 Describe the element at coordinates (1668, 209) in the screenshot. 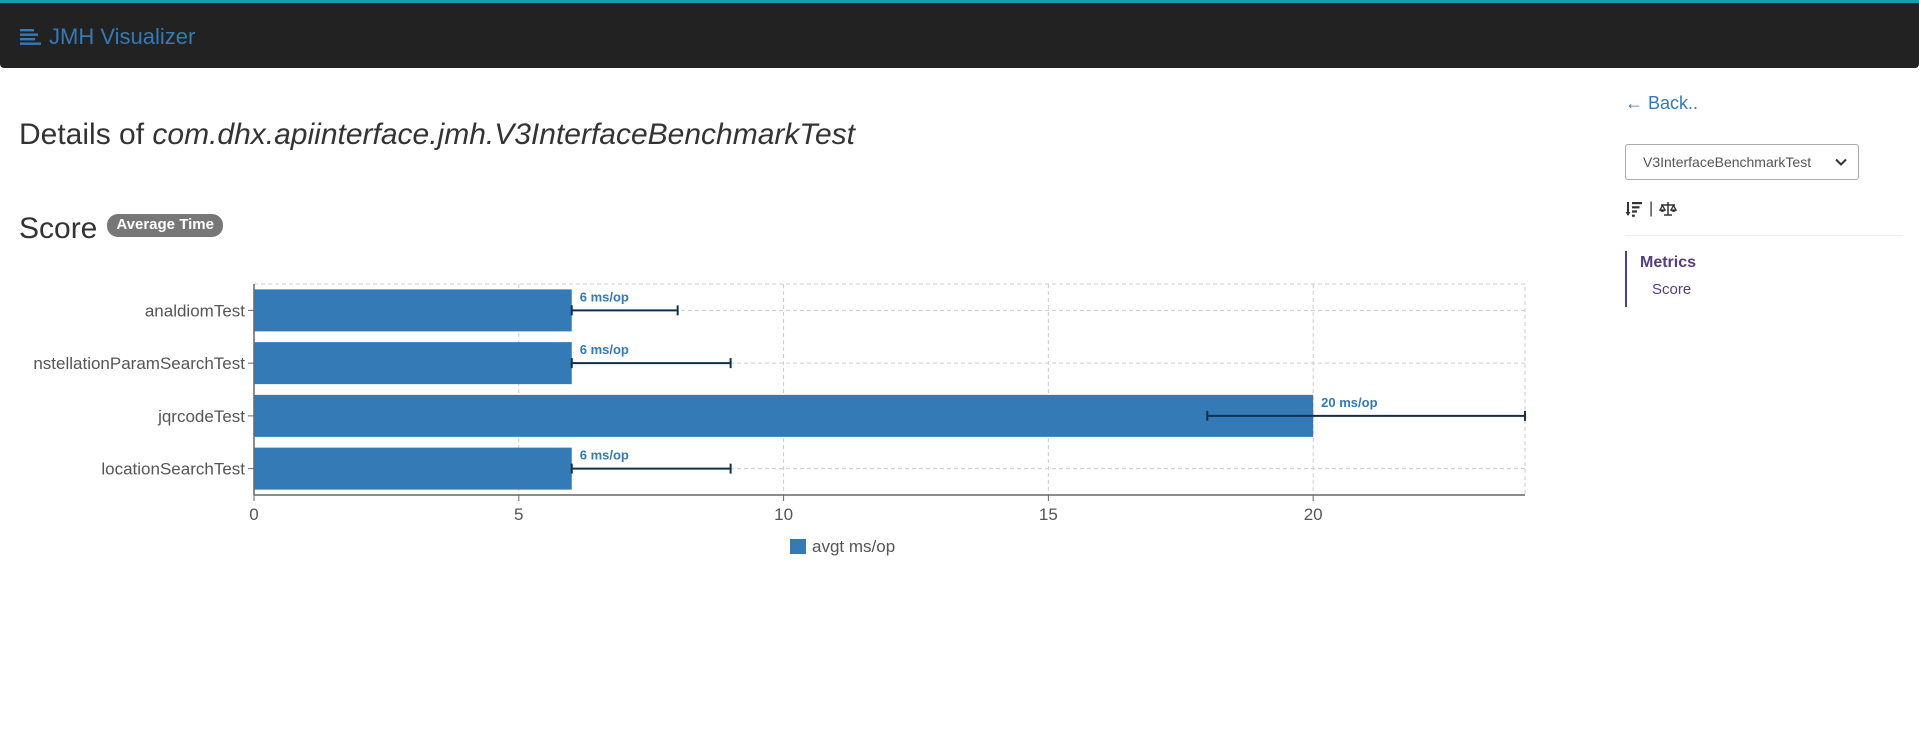

I see `balance-scale-icon` at that location.